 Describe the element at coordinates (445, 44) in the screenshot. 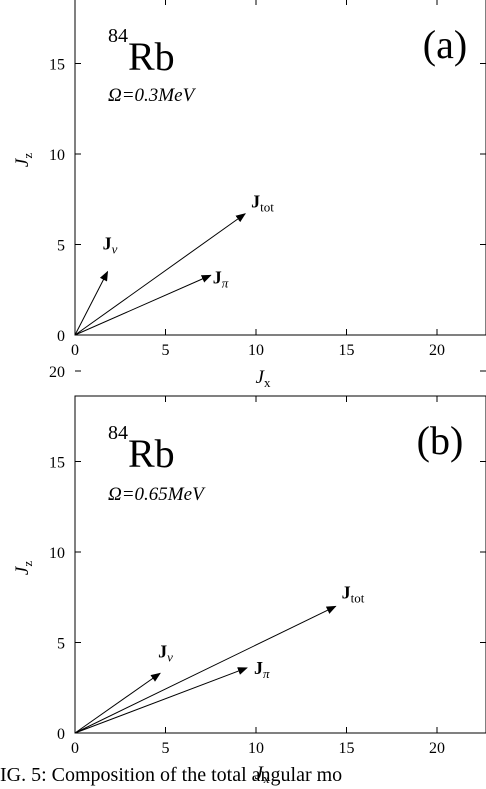

I see `panel-label: (a)` at that location.